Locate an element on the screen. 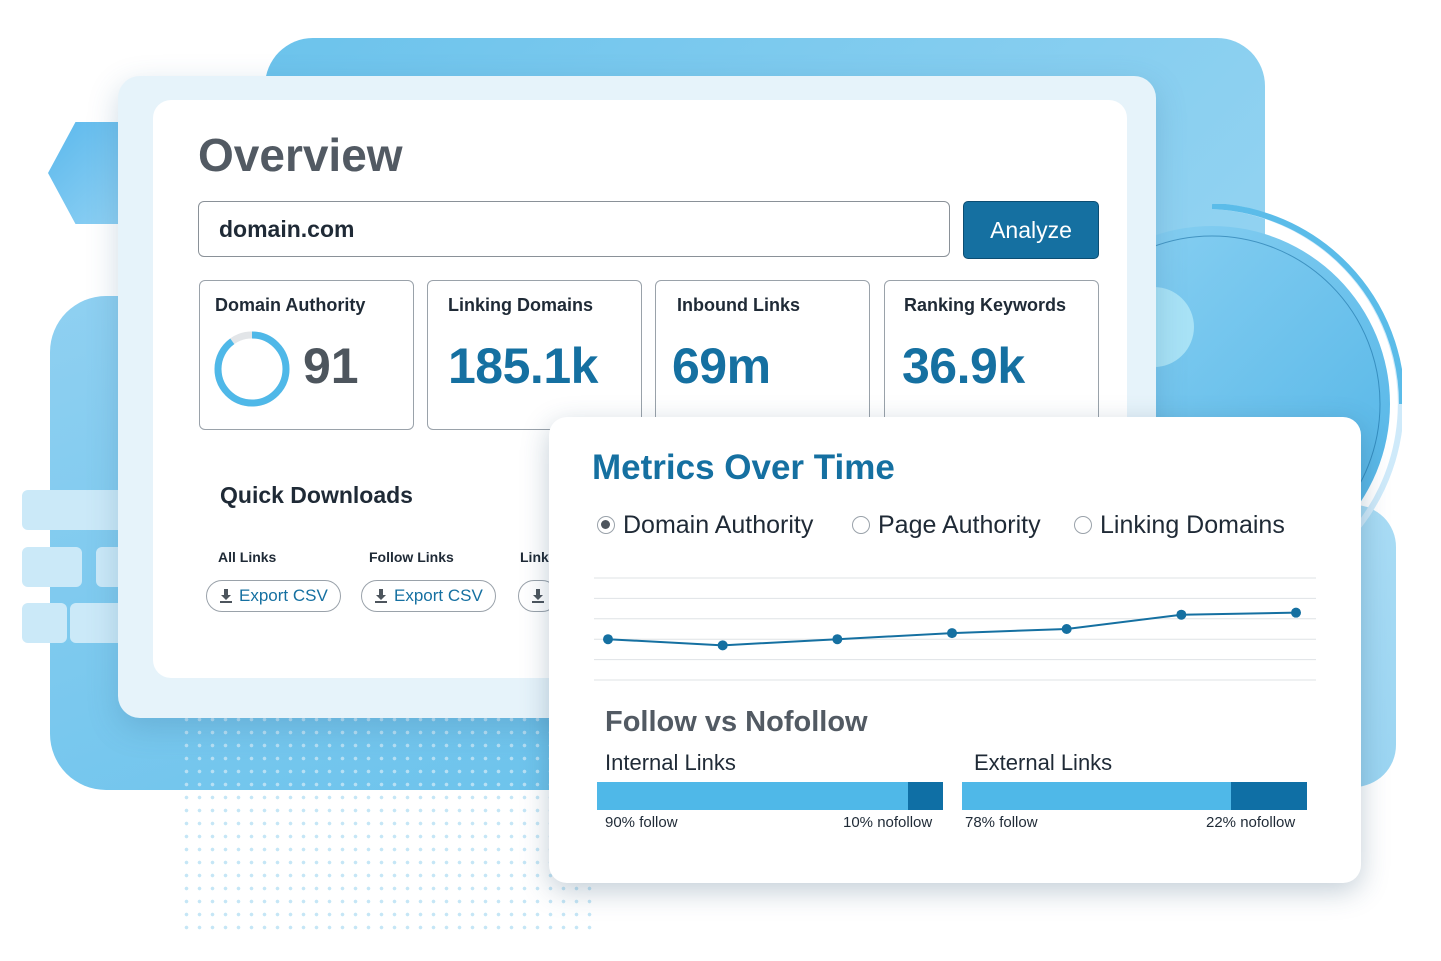 The image size is (1441, 961). dot-pattern is located at coordinates (390, 815).